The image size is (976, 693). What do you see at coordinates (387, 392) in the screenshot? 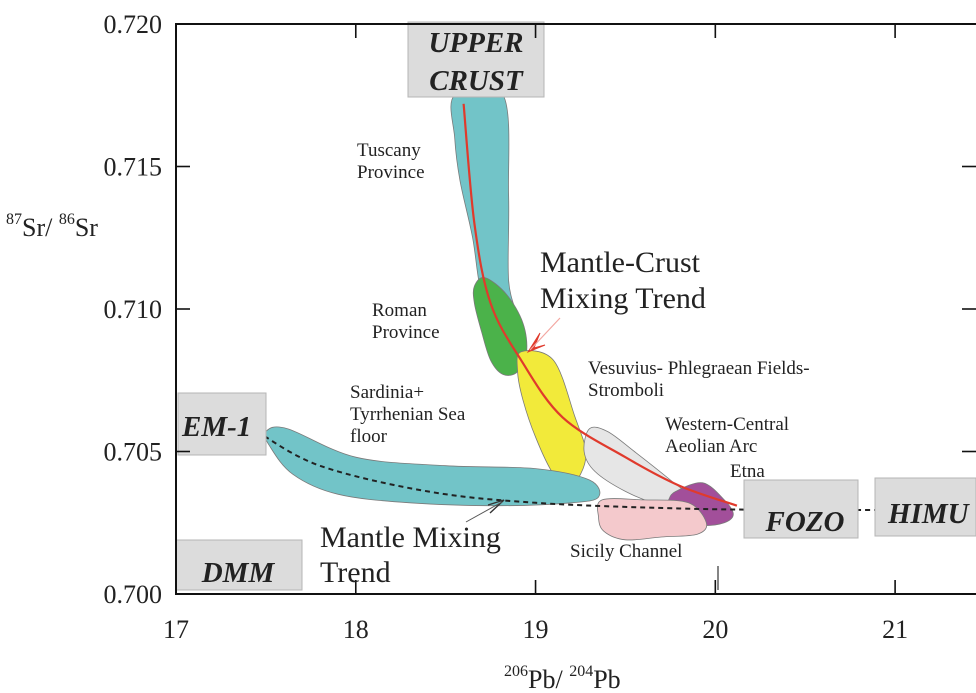
I see `field-label-line: Sardinia+` at bounding box center [387, 392].